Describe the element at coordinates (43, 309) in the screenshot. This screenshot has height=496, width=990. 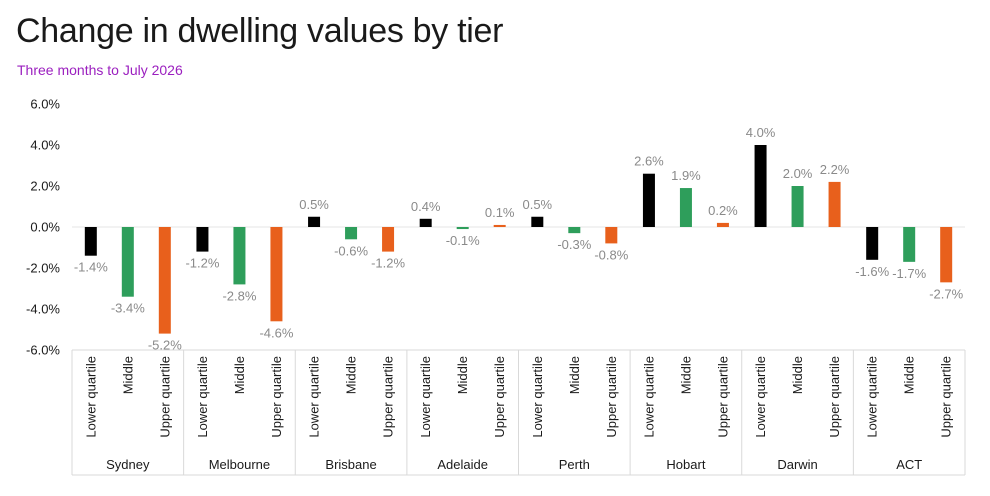
I see `y-tick-label: -4.0%` at that location.